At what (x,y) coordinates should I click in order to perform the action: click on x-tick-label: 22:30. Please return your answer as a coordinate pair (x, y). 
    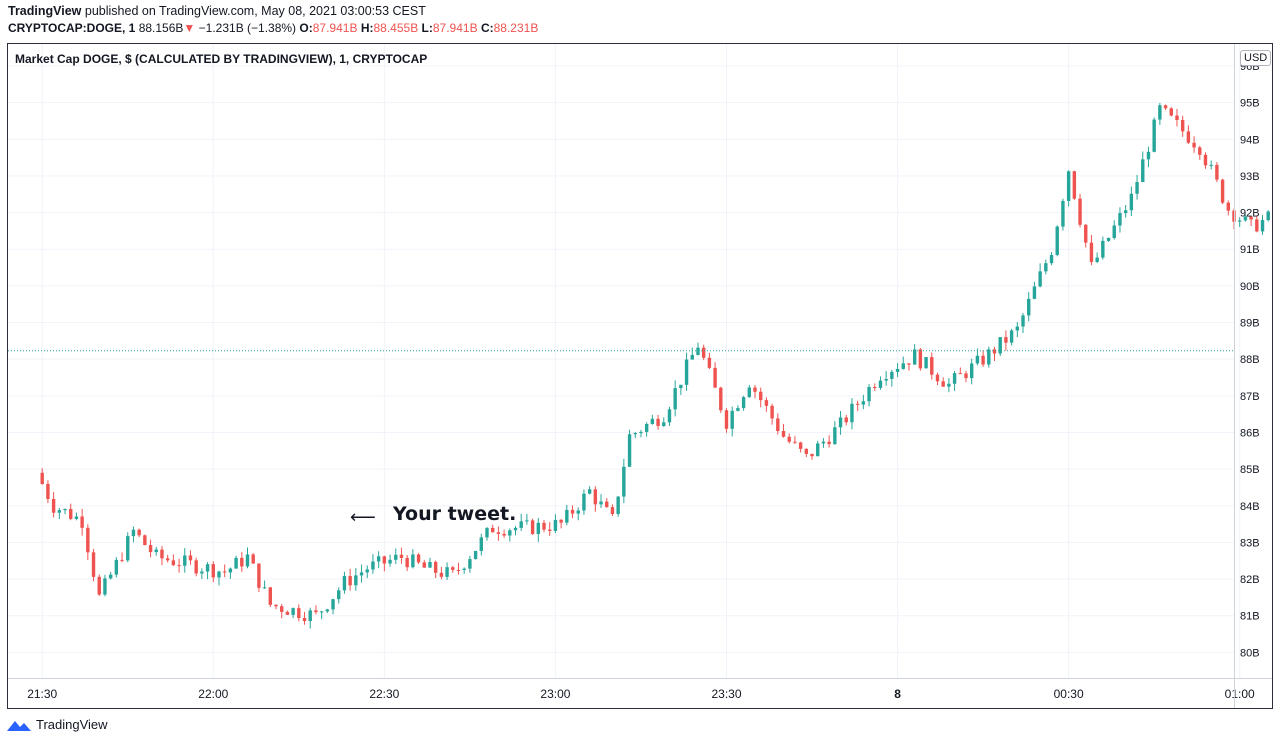
    Looking at the image, I should click on (384, 694).